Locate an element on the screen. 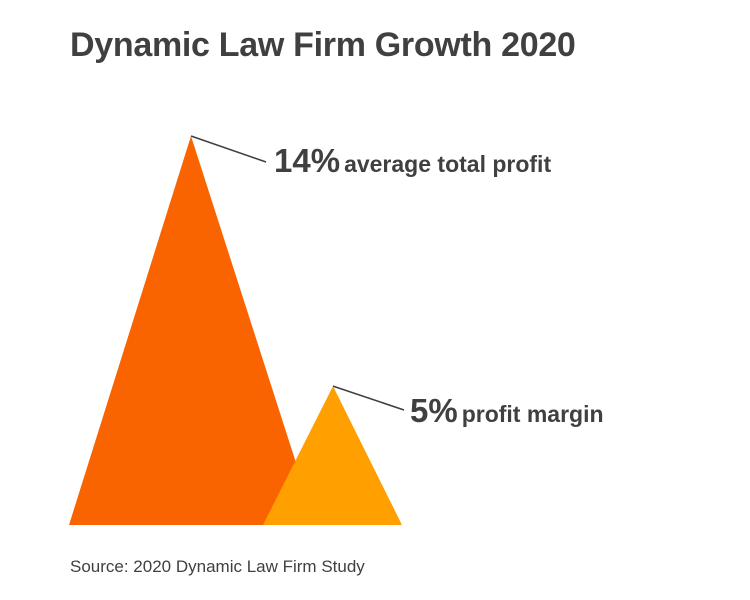  data-label-value-1: 14% is located at coordinates (307, 160).